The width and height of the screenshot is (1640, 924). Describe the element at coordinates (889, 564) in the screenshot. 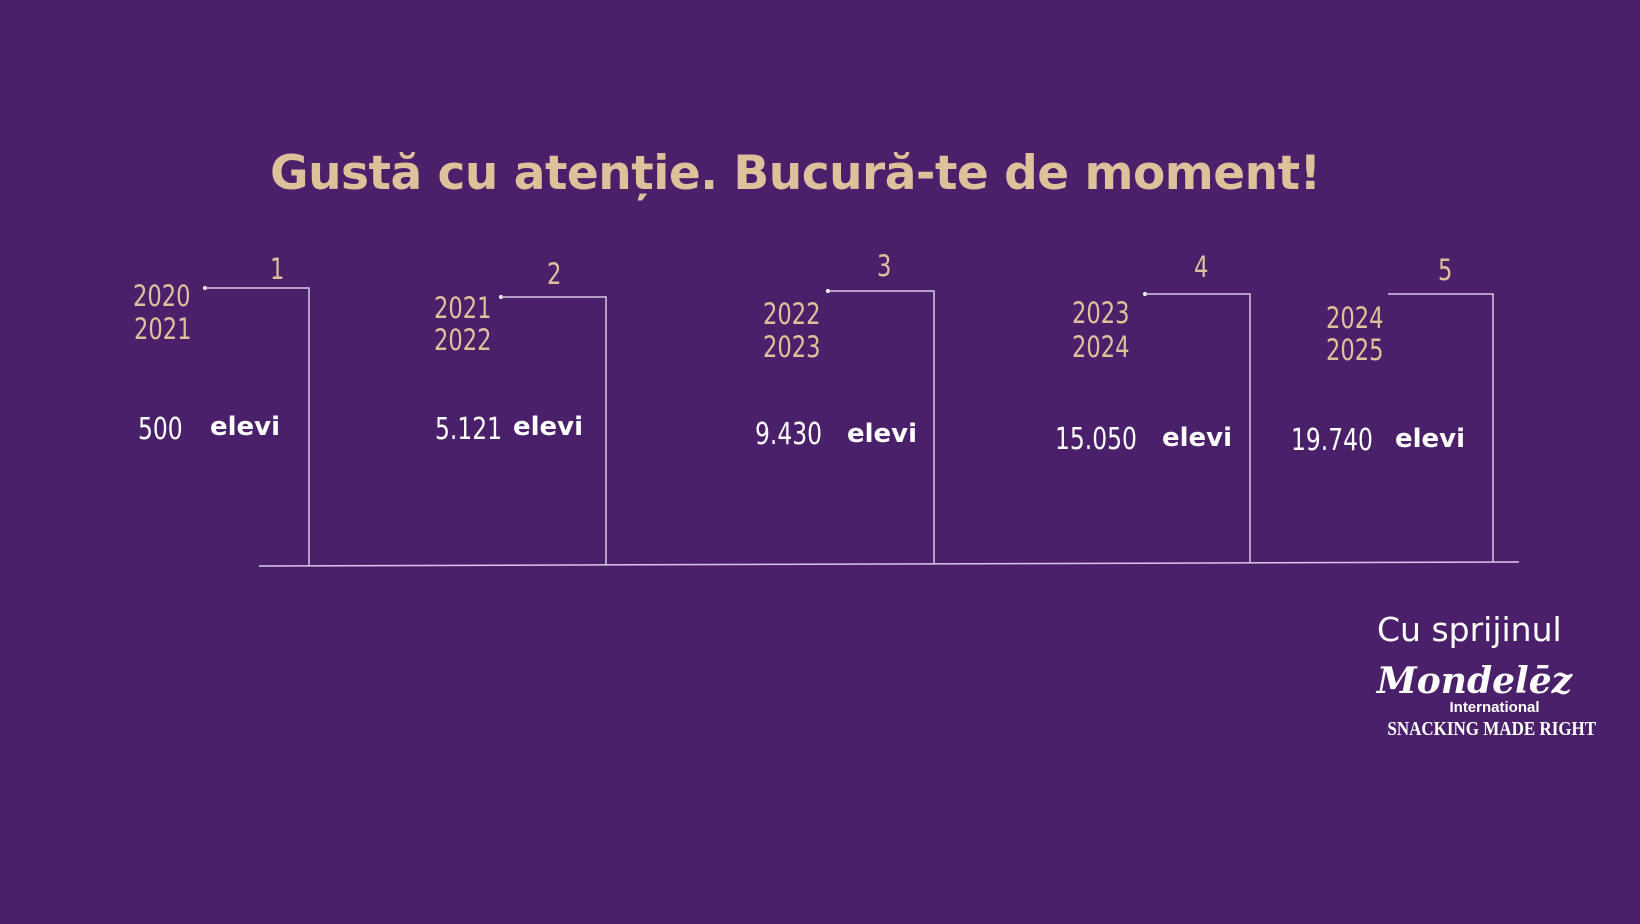

I see `timeline-baseline` at that location.